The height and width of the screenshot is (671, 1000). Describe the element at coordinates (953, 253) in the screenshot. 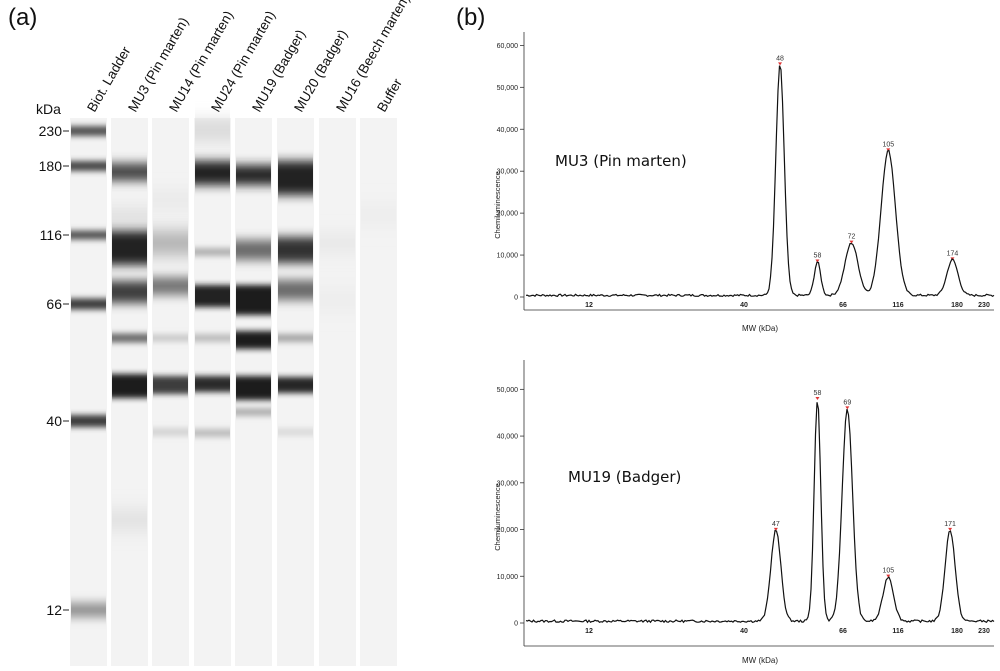

I see `peak-label: 174` at that location.